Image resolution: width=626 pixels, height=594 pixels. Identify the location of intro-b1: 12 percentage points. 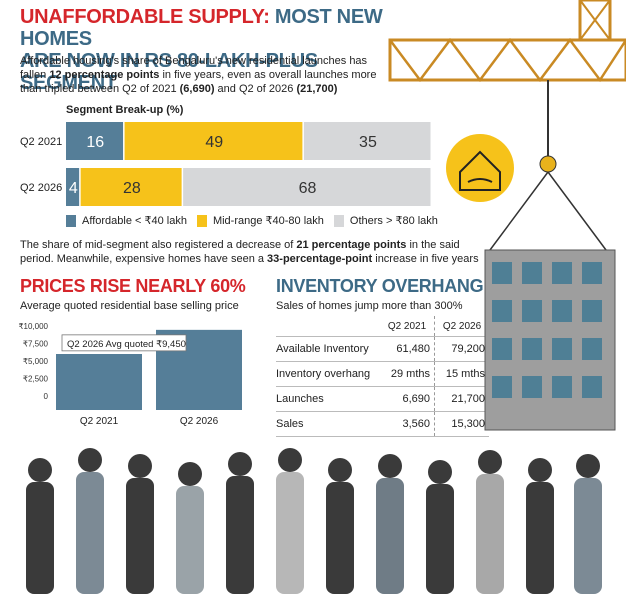
(104, 75).